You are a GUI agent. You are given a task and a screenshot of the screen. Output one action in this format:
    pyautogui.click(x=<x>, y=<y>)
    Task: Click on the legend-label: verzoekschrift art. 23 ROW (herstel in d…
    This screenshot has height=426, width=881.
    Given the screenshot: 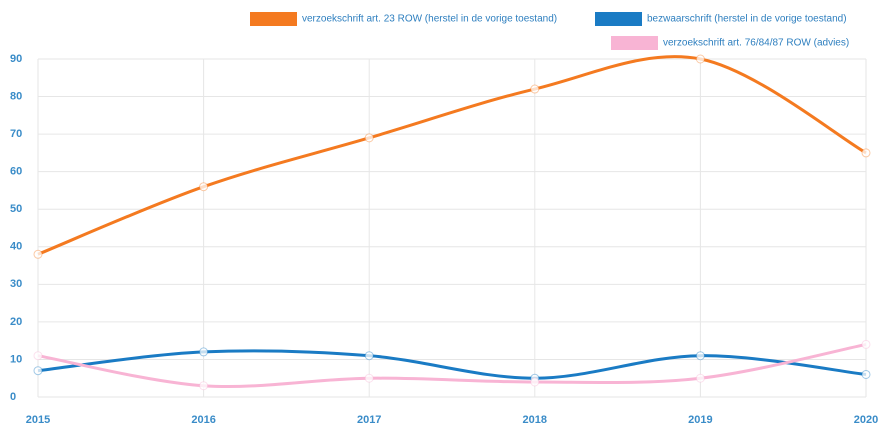 What is the action you would take?
    pyautogui.click(x=429, y=19)
    